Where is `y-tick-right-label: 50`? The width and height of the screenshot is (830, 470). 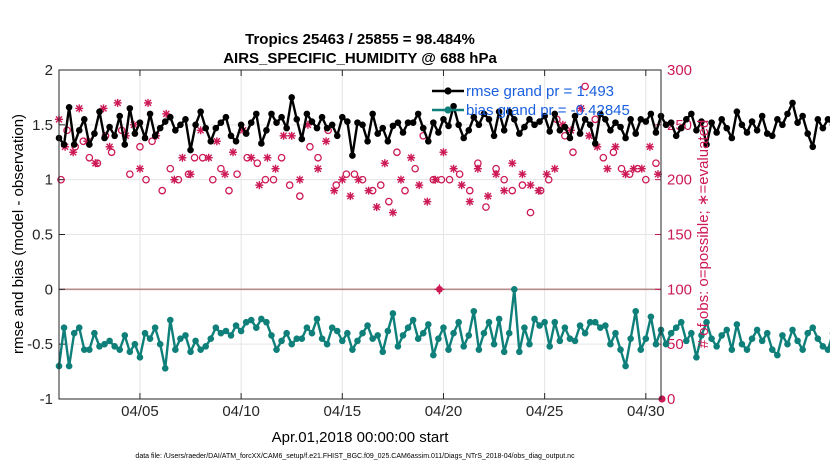
y-tick-right-label: 50 is located at coordinates (675, 344).